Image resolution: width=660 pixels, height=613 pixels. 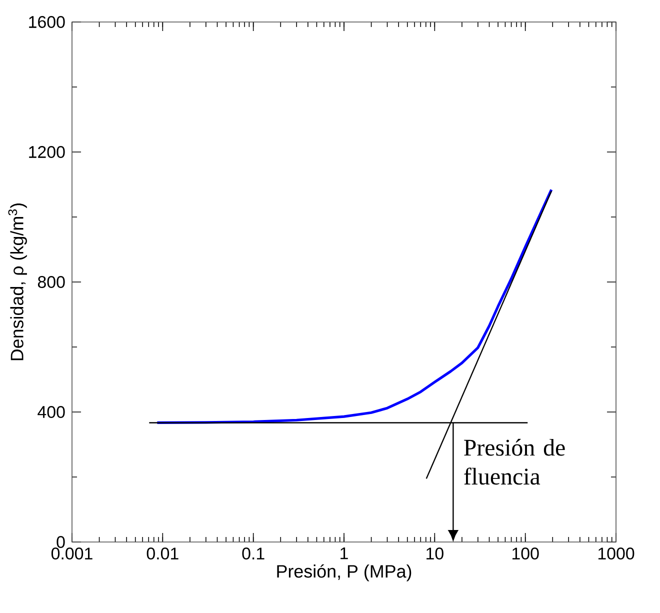 I want to click on x-tick-label: 1000, so click(x=616, y=554).